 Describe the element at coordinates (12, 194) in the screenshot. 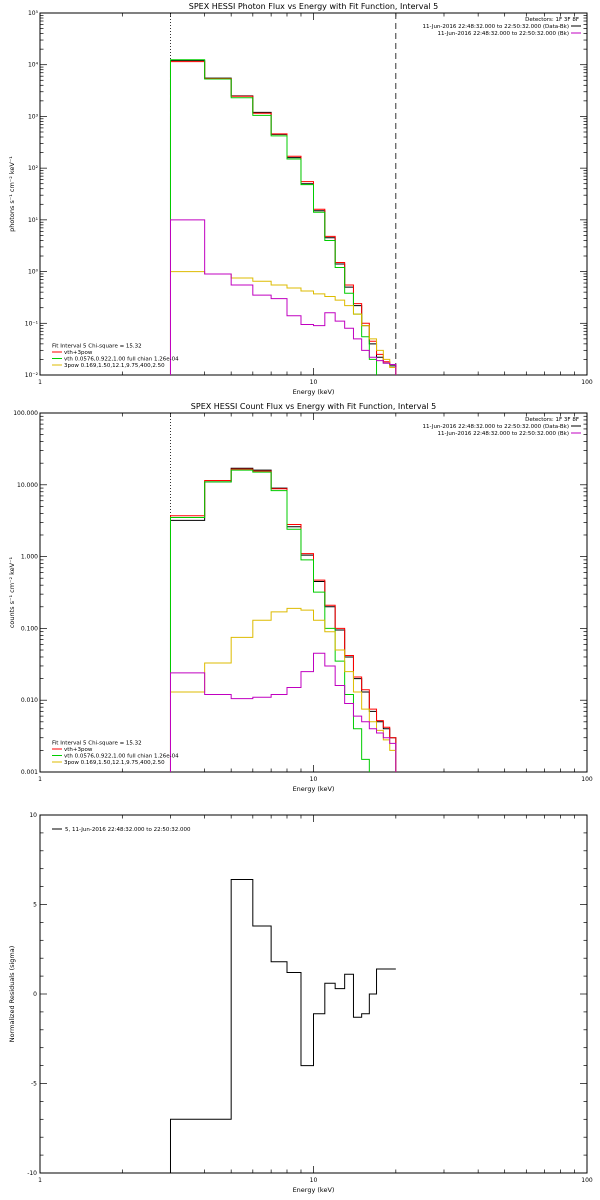

I see `y-axis-label: photons s⁻¹ cm⁻² keV⁻¹` at that location.